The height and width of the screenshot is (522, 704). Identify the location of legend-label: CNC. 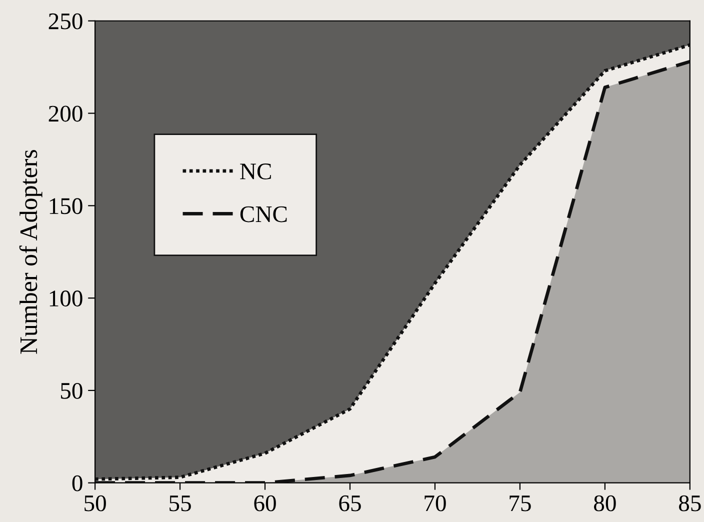
(263, 214).